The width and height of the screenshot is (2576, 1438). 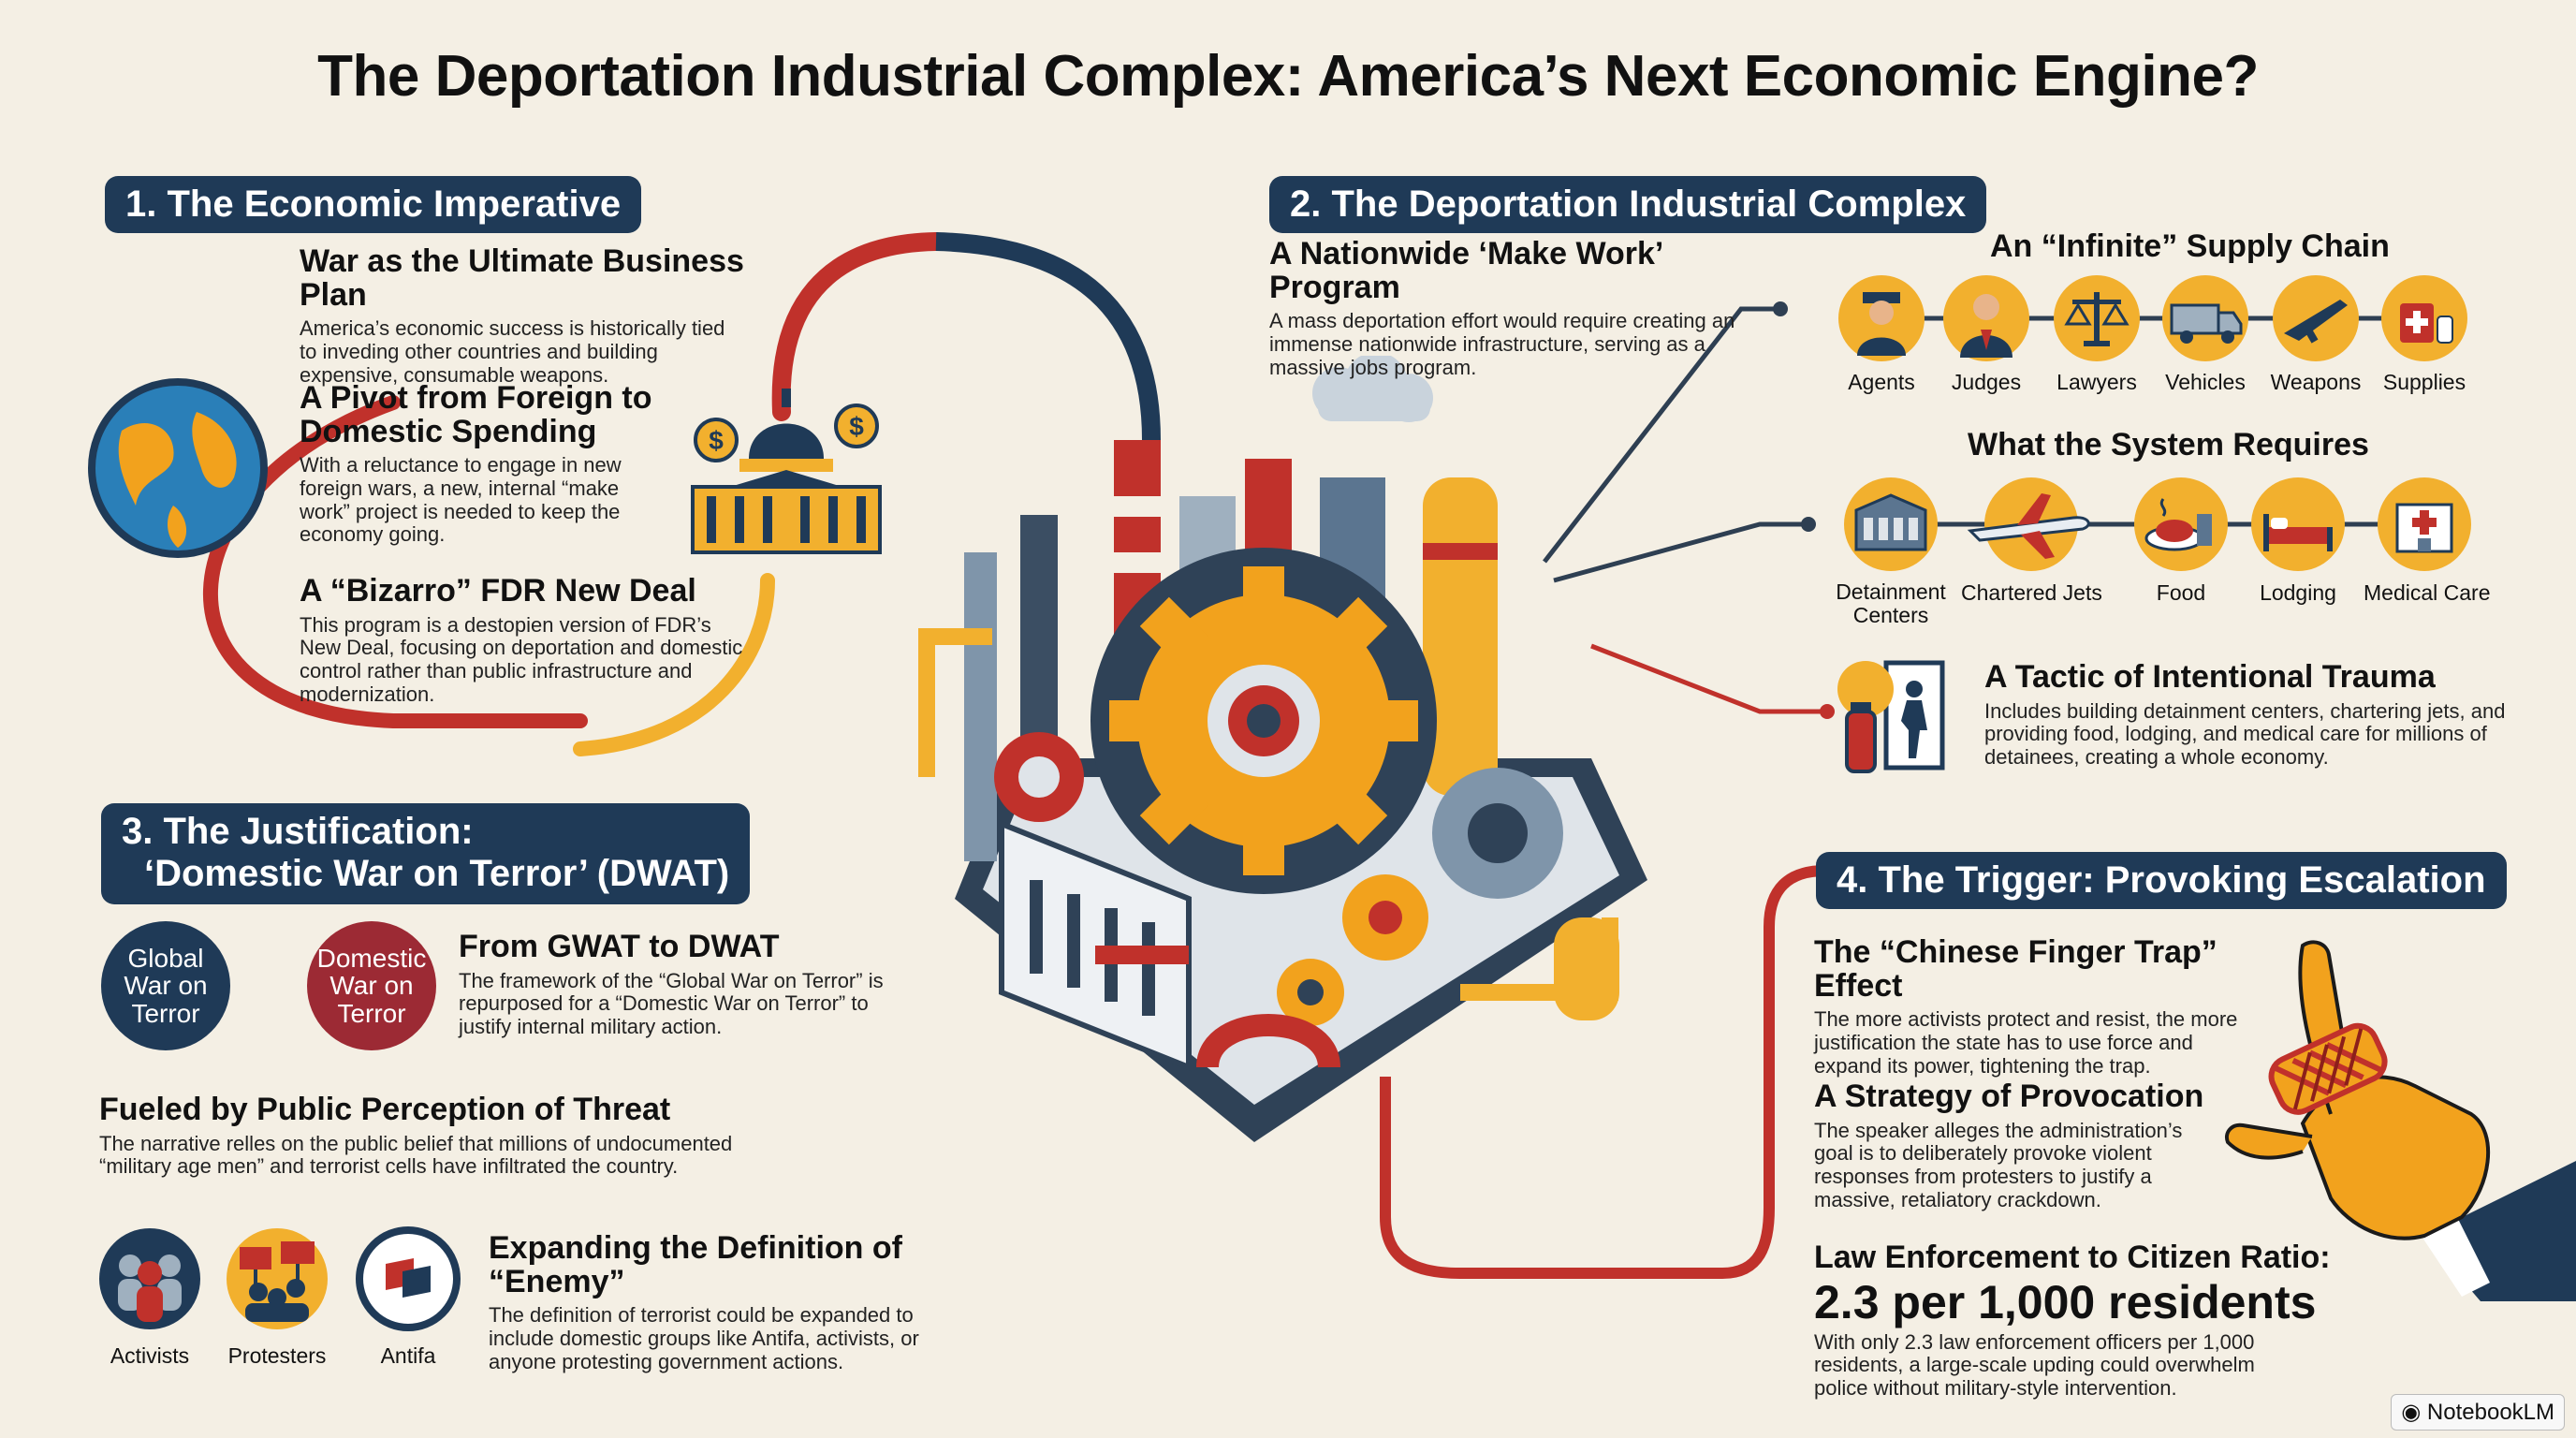 I want to click on requires-item-jets: Chartered Jets, so click(x=2031, y=539).